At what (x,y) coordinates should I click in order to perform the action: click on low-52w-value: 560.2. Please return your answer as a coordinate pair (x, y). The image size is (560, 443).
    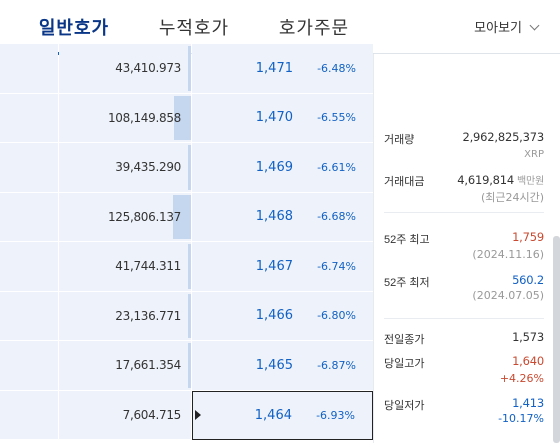
    Looking at the image, I should click on (528, 280).